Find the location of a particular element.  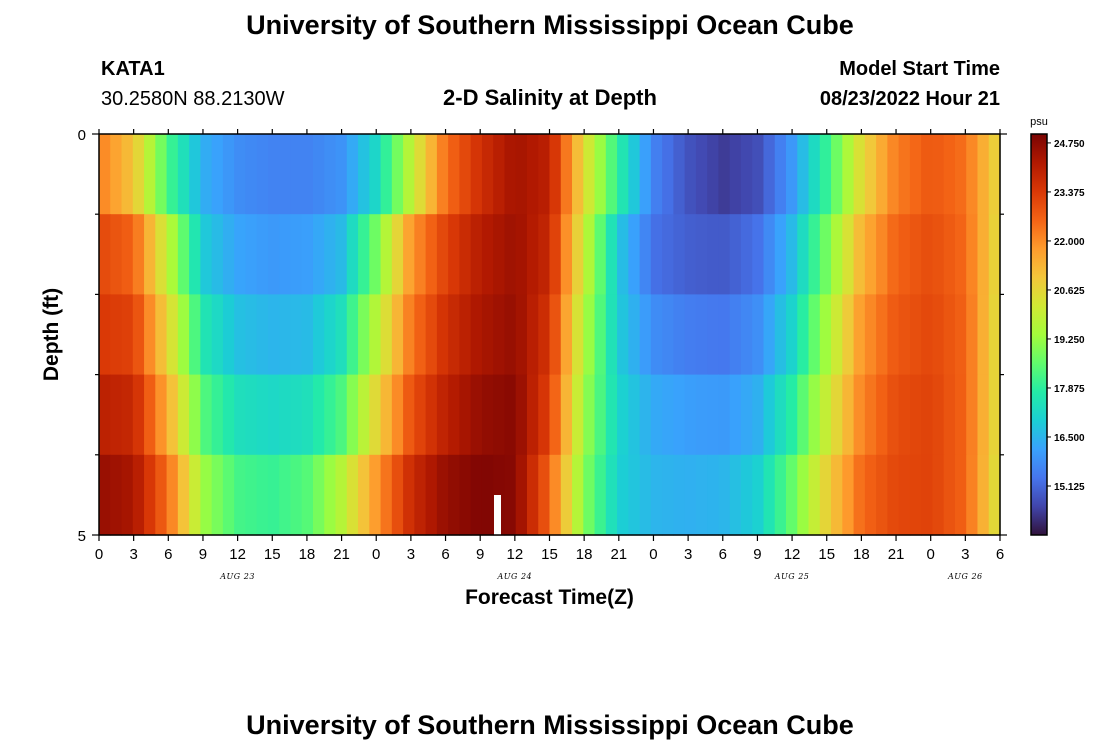

colorbar-tick-label: 20.625 is located at coordinates (1069, 291).